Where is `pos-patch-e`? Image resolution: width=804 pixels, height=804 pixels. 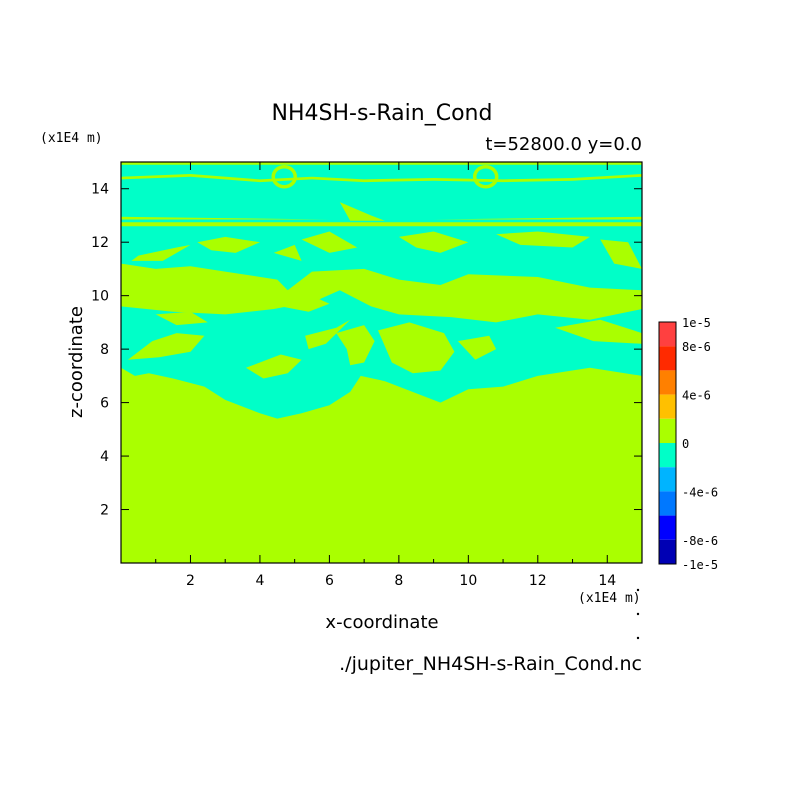
pos-patch-e is located at coordinates (543, 239).